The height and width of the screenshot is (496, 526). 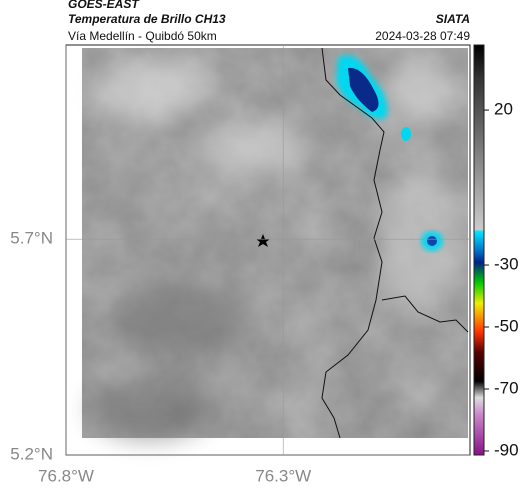 What do you see at coordinates (506, 264) in the screenshot?
I see `colorbar-tick-label: -30` at bounding box center [506, 264].